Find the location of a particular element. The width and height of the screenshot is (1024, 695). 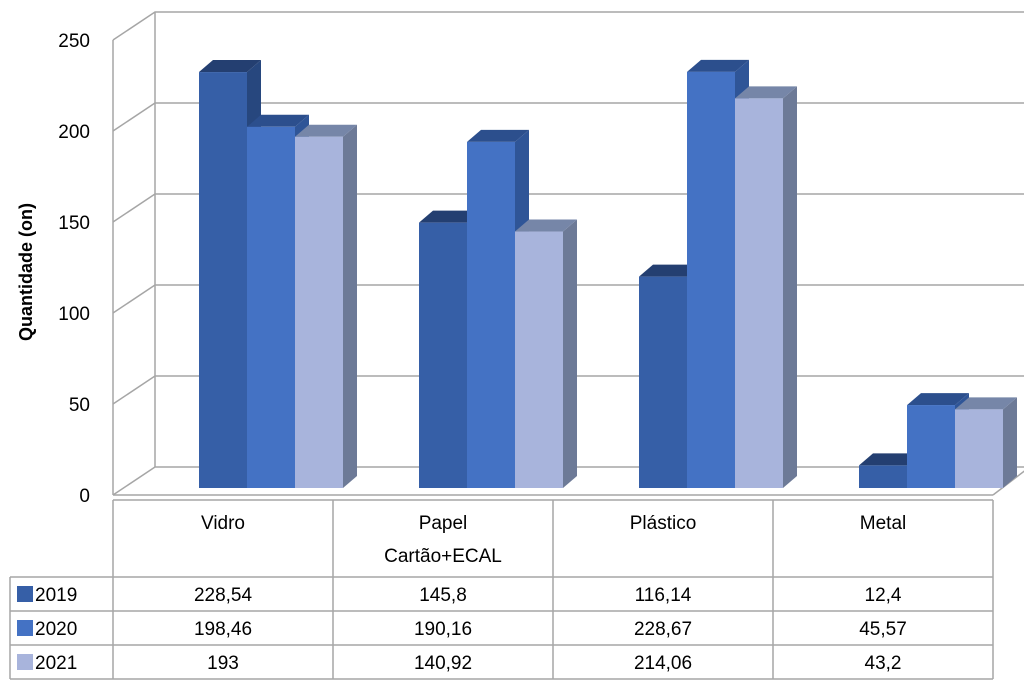

table-cell-value: 228,54 is located at coordinates (223, 595).